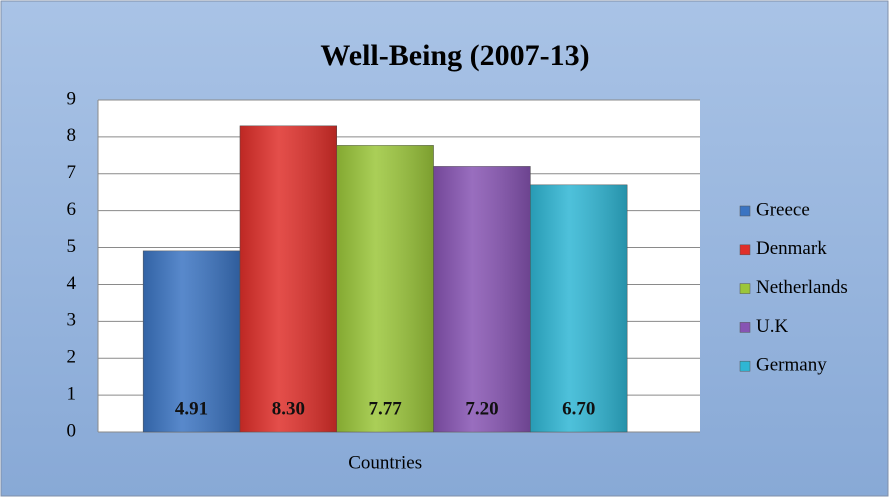 Image resolution: width=890 pixels, height=498 pixels. I want to click on y-tick-label: 0, so click(72, 430).